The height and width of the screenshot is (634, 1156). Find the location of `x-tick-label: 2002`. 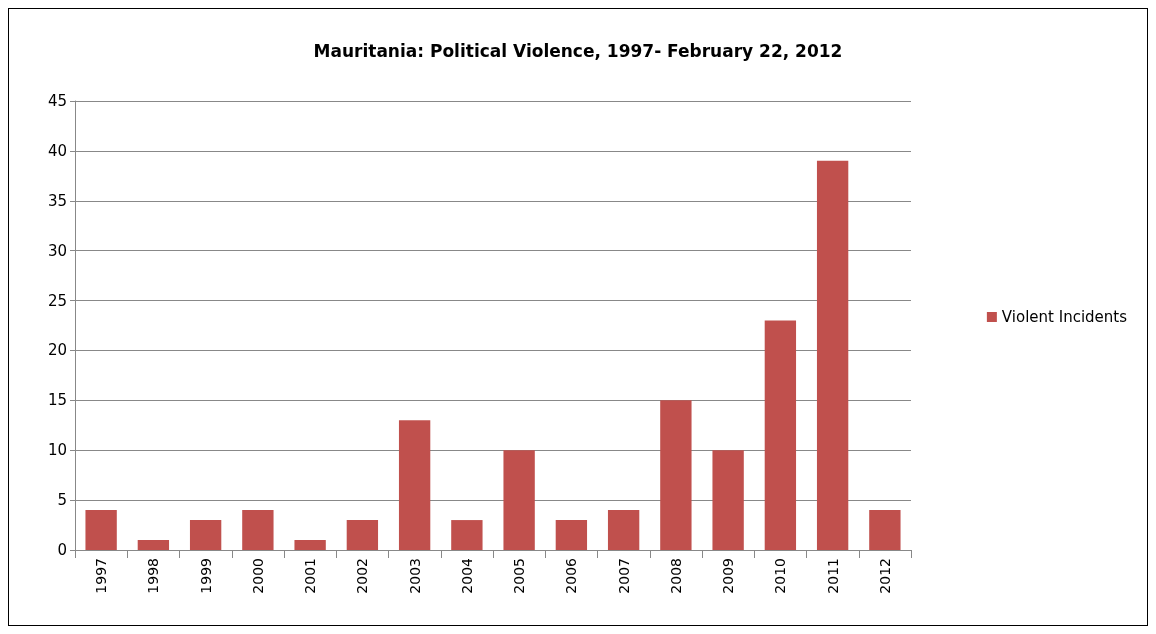

x-tick-label: 2002 is located at coordinates (362, 576).